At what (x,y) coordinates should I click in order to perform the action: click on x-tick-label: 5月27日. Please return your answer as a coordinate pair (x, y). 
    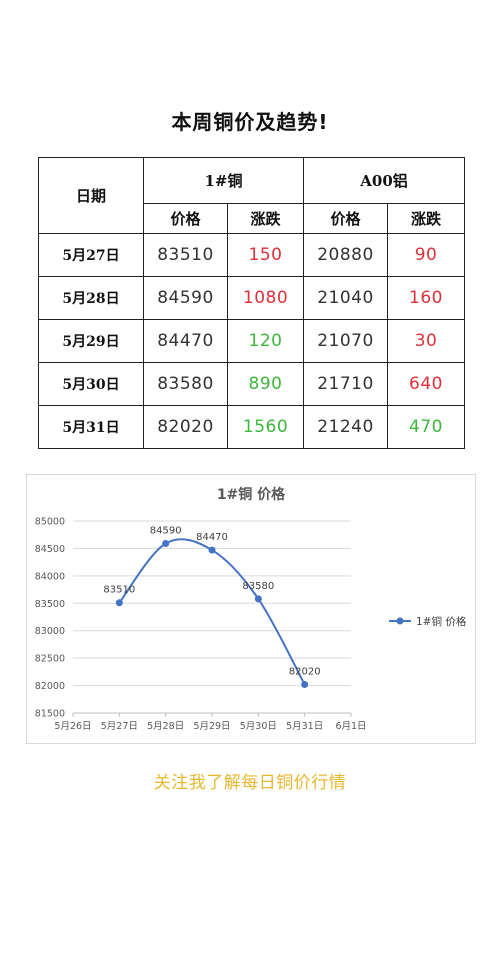
    Looking at the image, I should click on (119, 726).